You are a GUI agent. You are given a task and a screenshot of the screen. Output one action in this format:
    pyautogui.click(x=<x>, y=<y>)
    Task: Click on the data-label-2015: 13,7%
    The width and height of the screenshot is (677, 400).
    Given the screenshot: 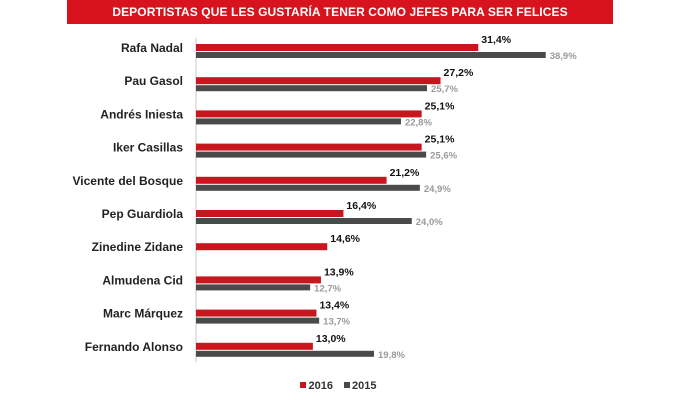 What is the action you would take?
    pyautogui.click(x=336, y=322)
    